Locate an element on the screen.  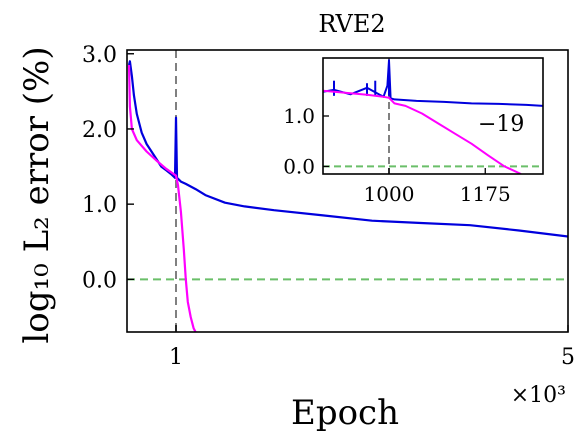
y-tick-label-2: 1.0 is located at coordinates (99, 205).